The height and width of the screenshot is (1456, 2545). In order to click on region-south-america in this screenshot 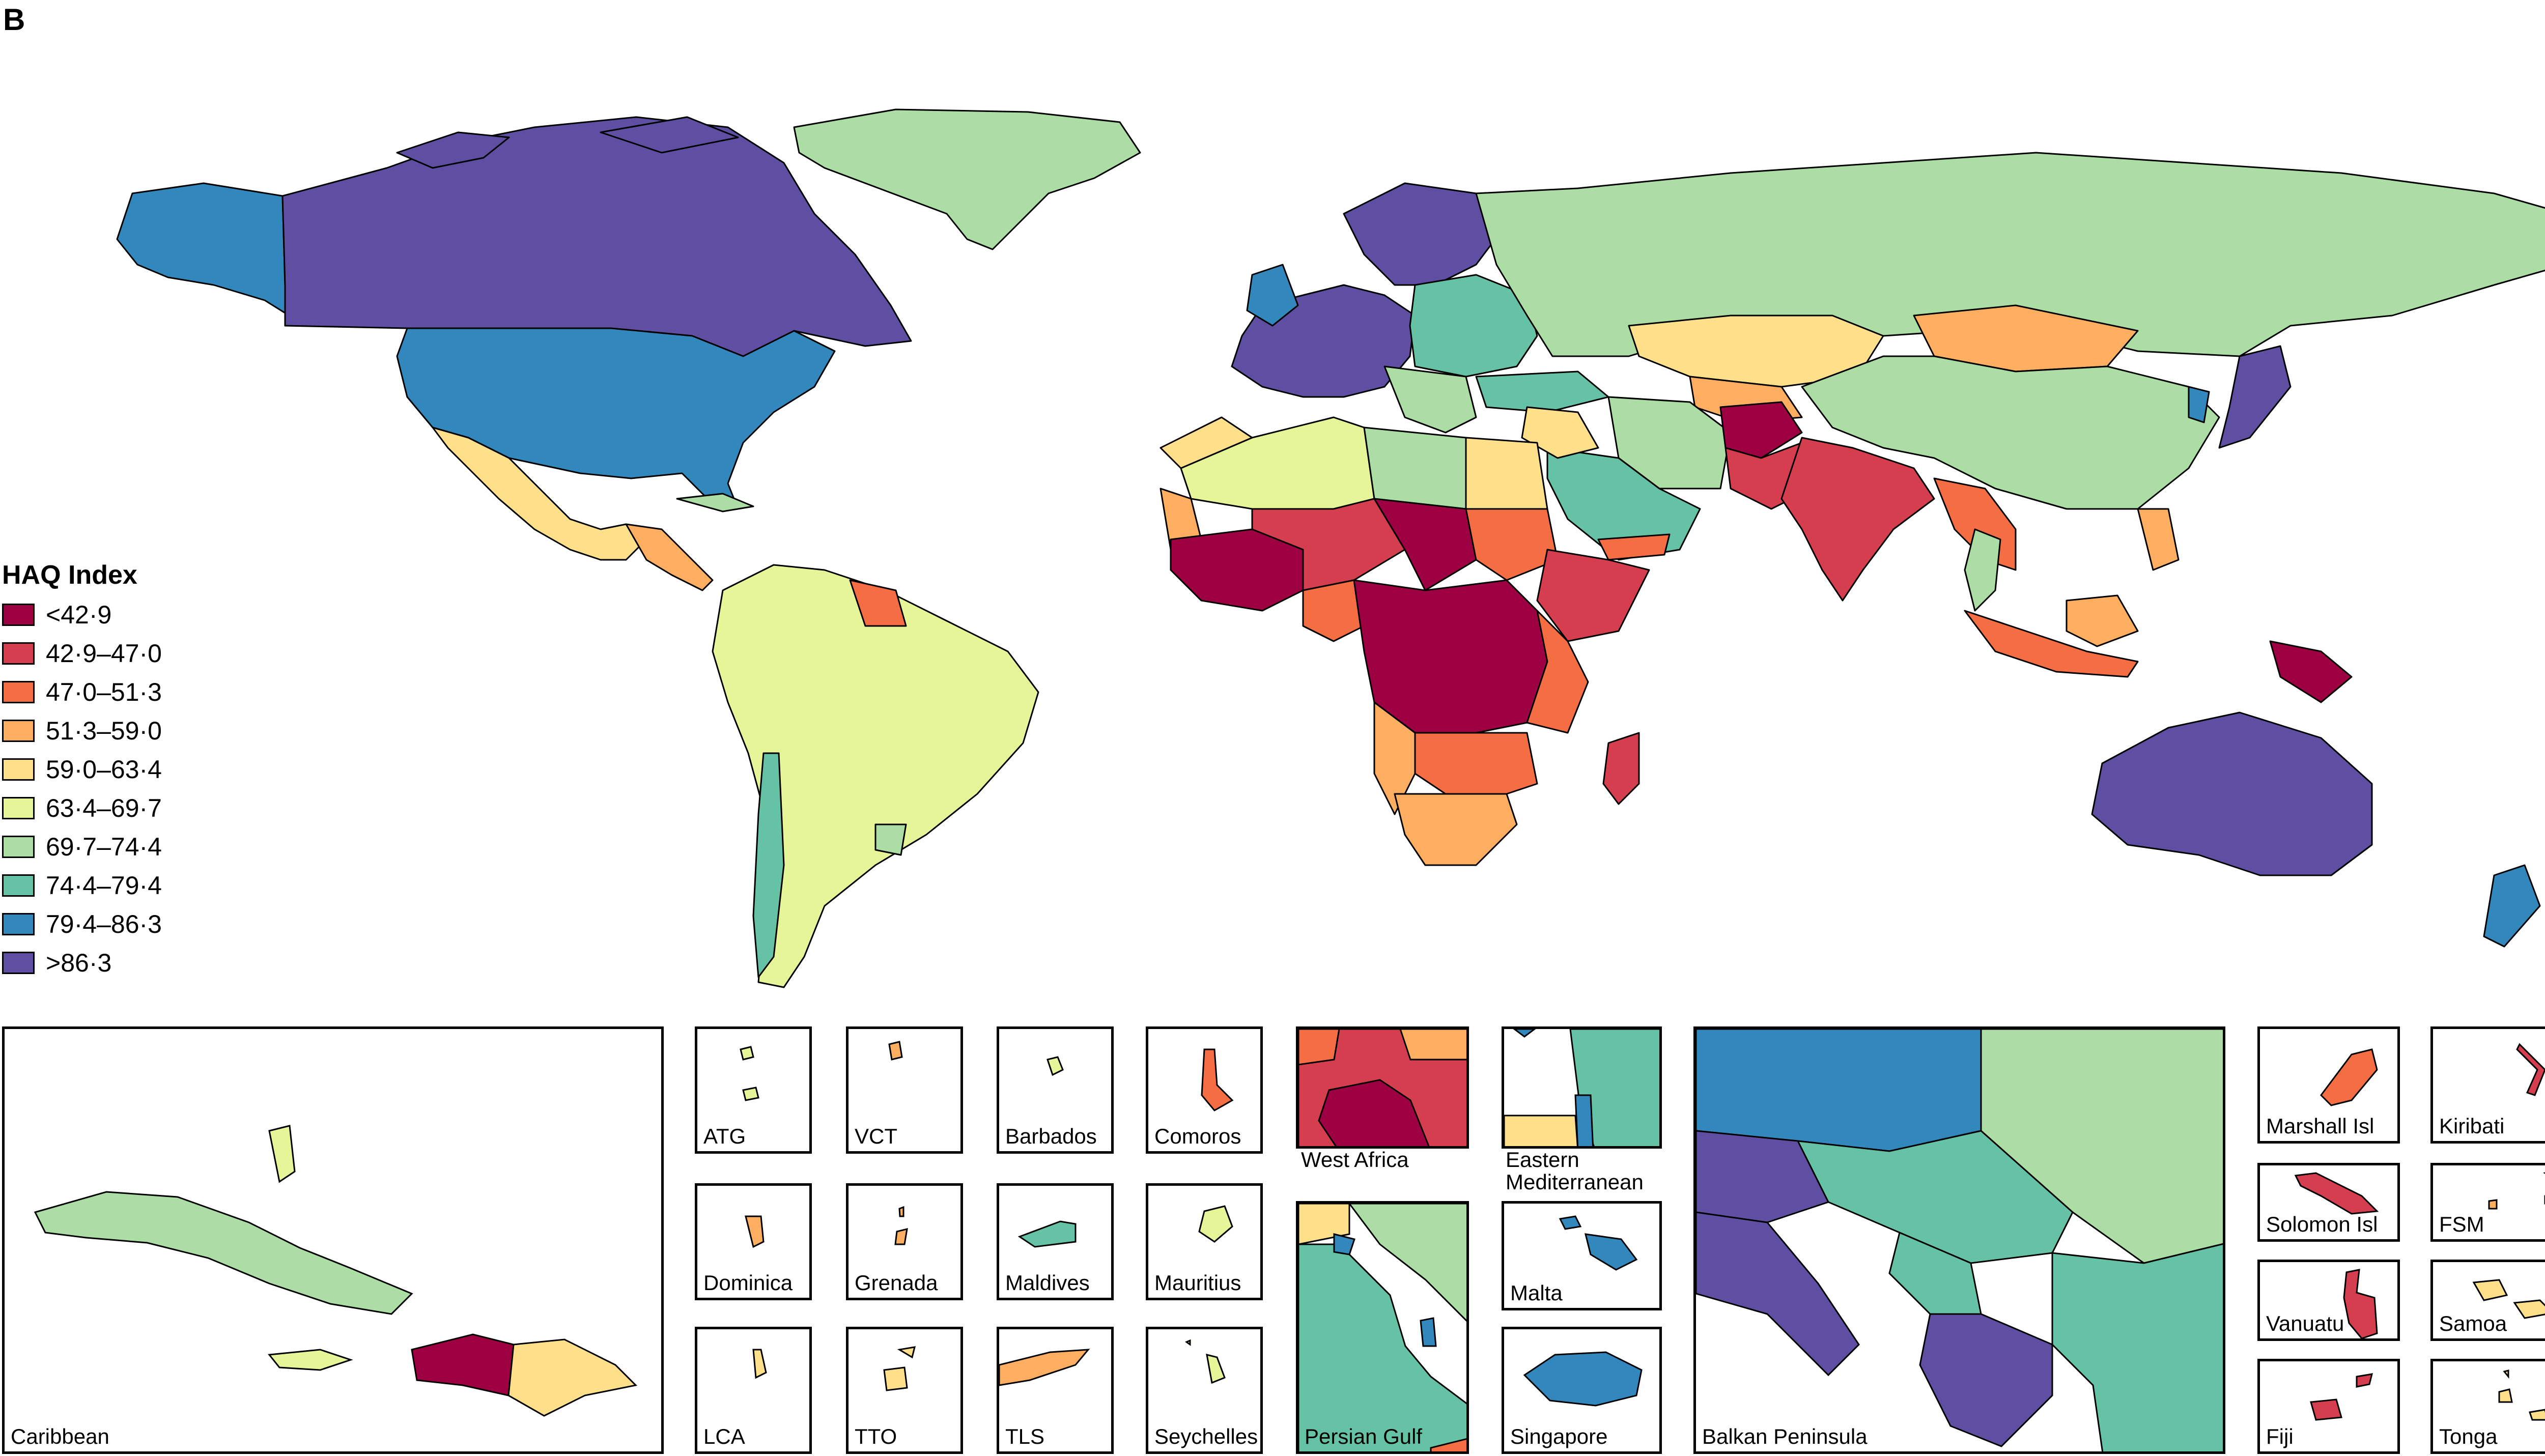, I will do `click(875, 776)`.